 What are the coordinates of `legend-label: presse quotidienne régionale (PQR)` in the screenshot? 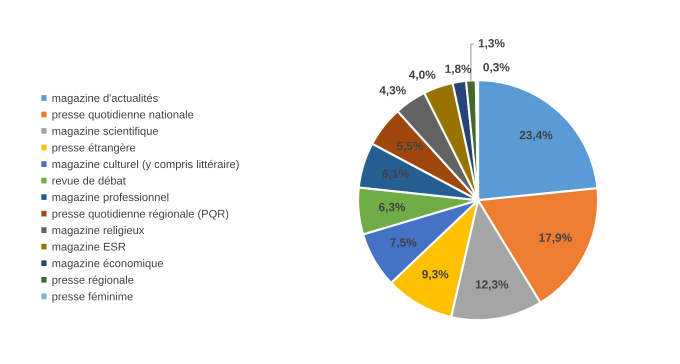 It's located at (140, 214).